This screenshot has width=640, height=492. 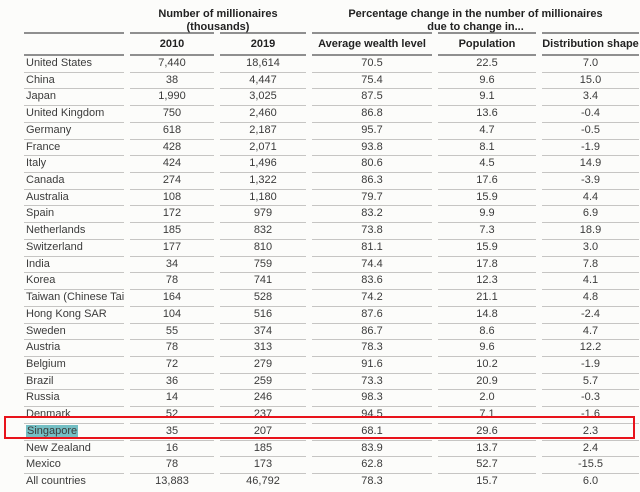 What do you see at coordinates (372, 81) in the screenshot?
I see `cell-avg_wealth: 75.4` at bounding box center [372, 81].